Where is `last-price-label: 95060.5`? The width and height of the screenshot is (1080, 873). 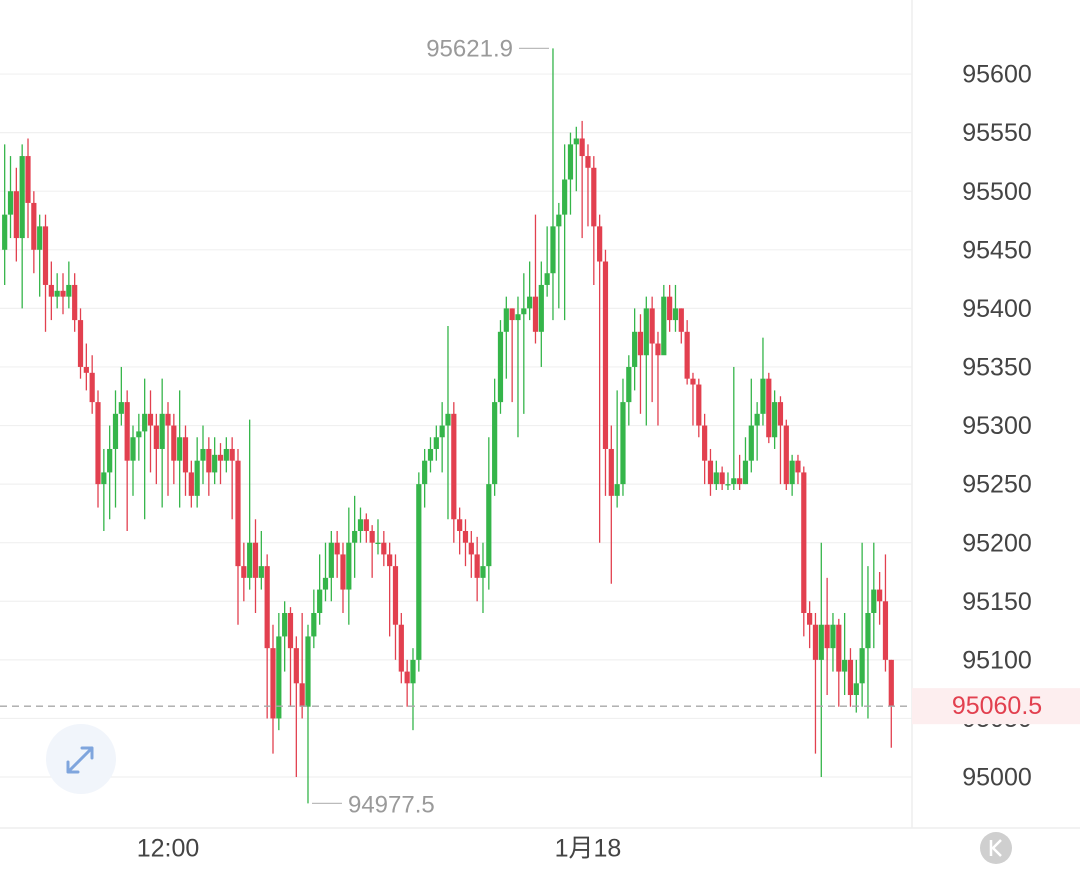
last-price-label: 95060.5 is located at coordinates (997, 706).